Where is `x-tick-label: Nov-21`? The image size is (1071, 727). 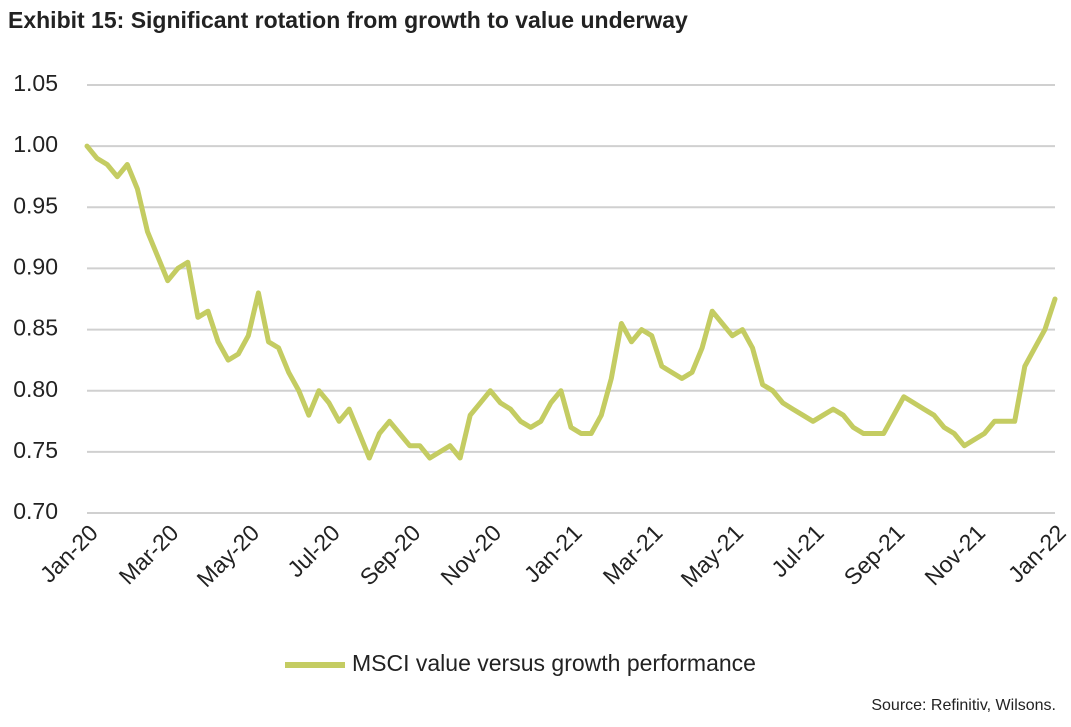
x-tick-label: Nov-21 is located at coordinates (954, 554).